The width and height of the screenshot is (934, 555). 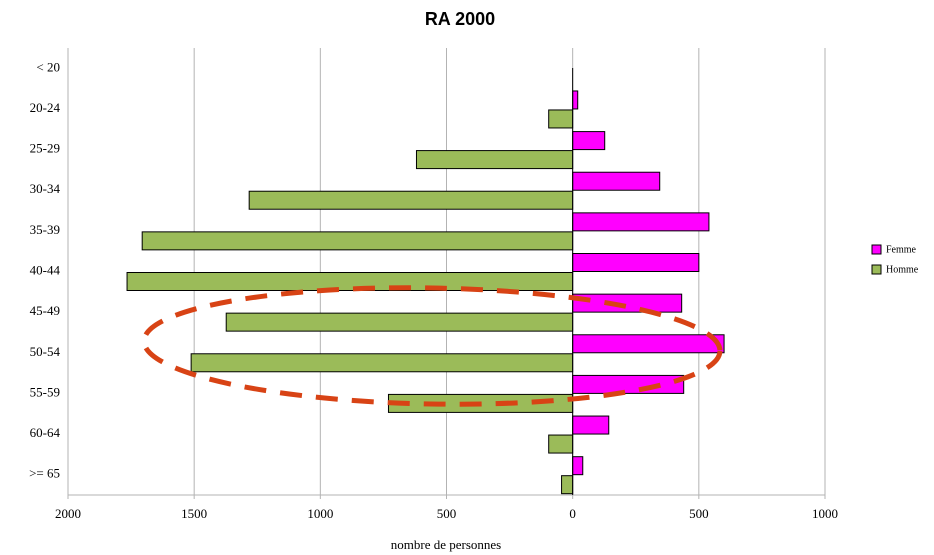 I want to click on y-tick-label: 40-44, so click(x=45, y=269).